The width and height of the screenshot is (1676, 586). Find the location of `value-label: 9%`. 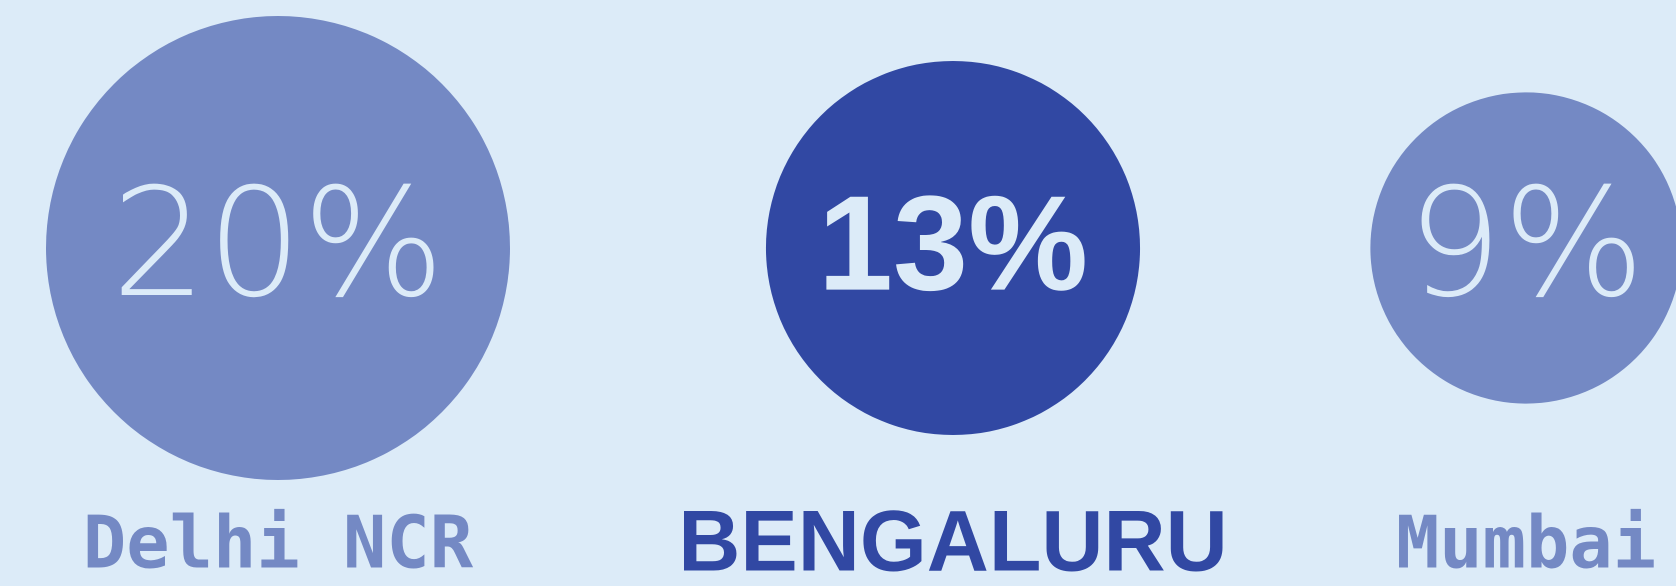

value-label: 9% is located at coordinates (1526, 244).